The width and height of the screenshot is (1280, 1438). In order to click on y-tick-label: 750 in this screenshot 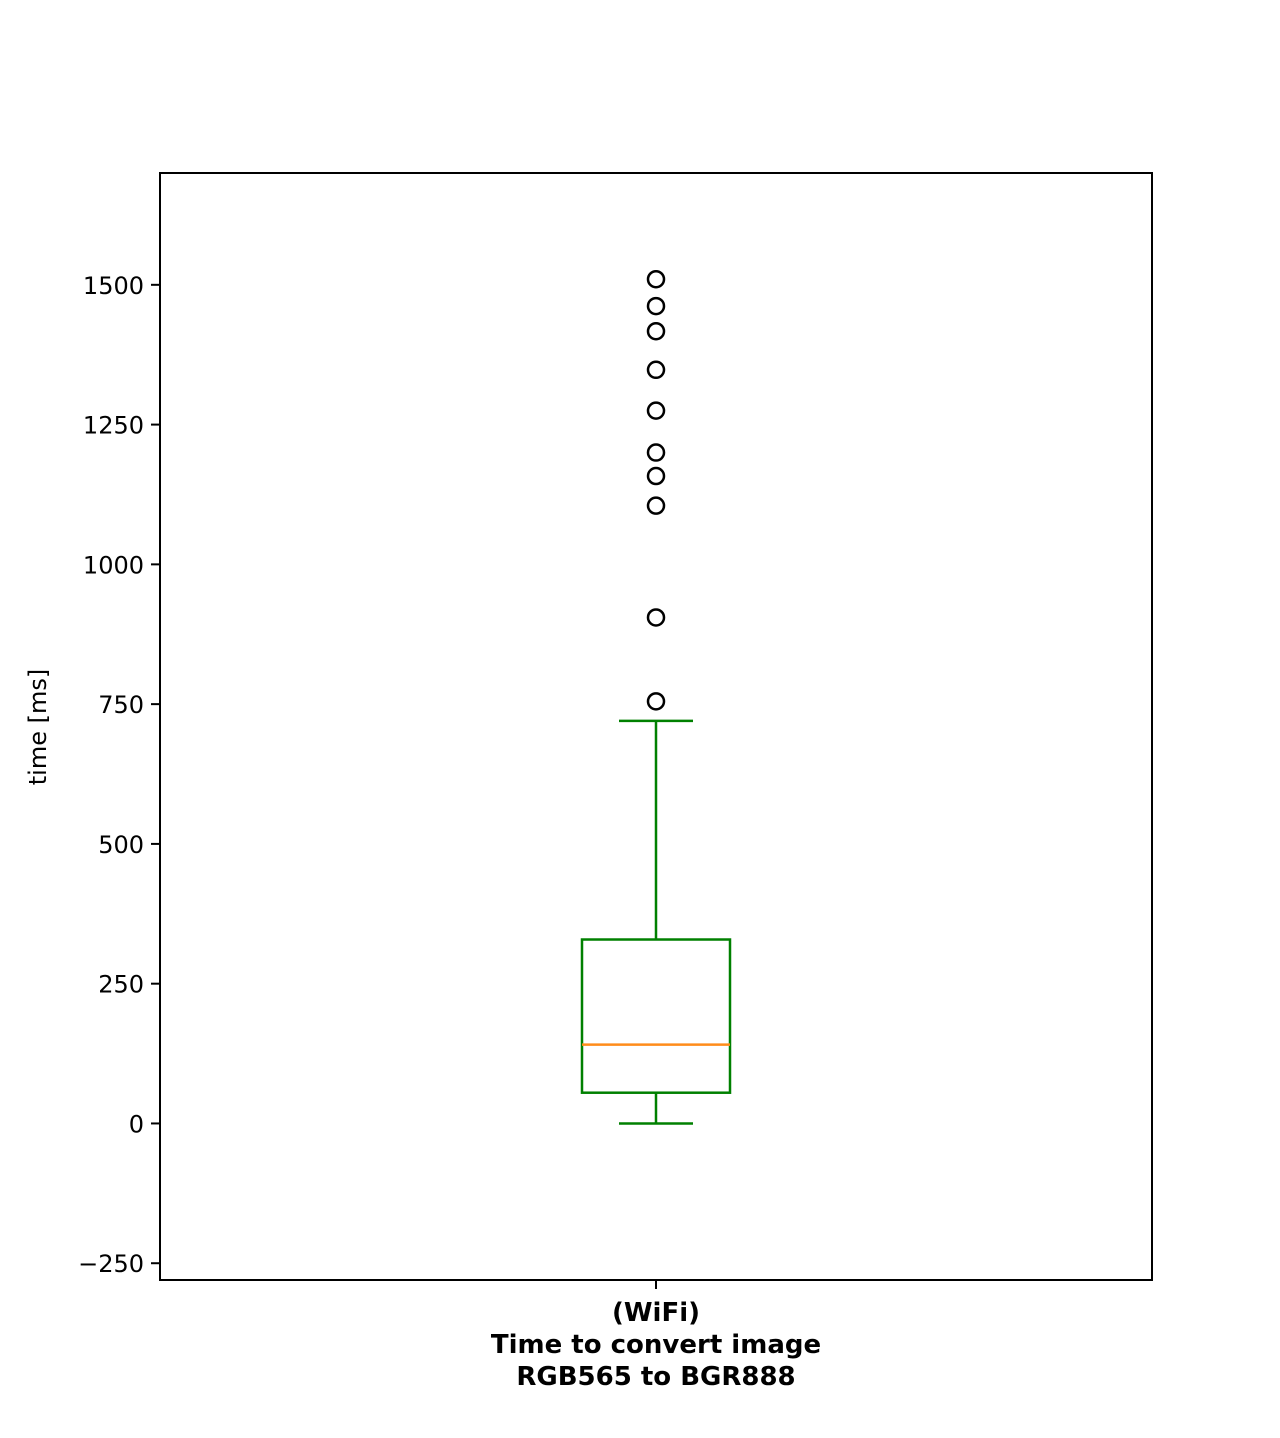, I will do `click(121, 705)`.